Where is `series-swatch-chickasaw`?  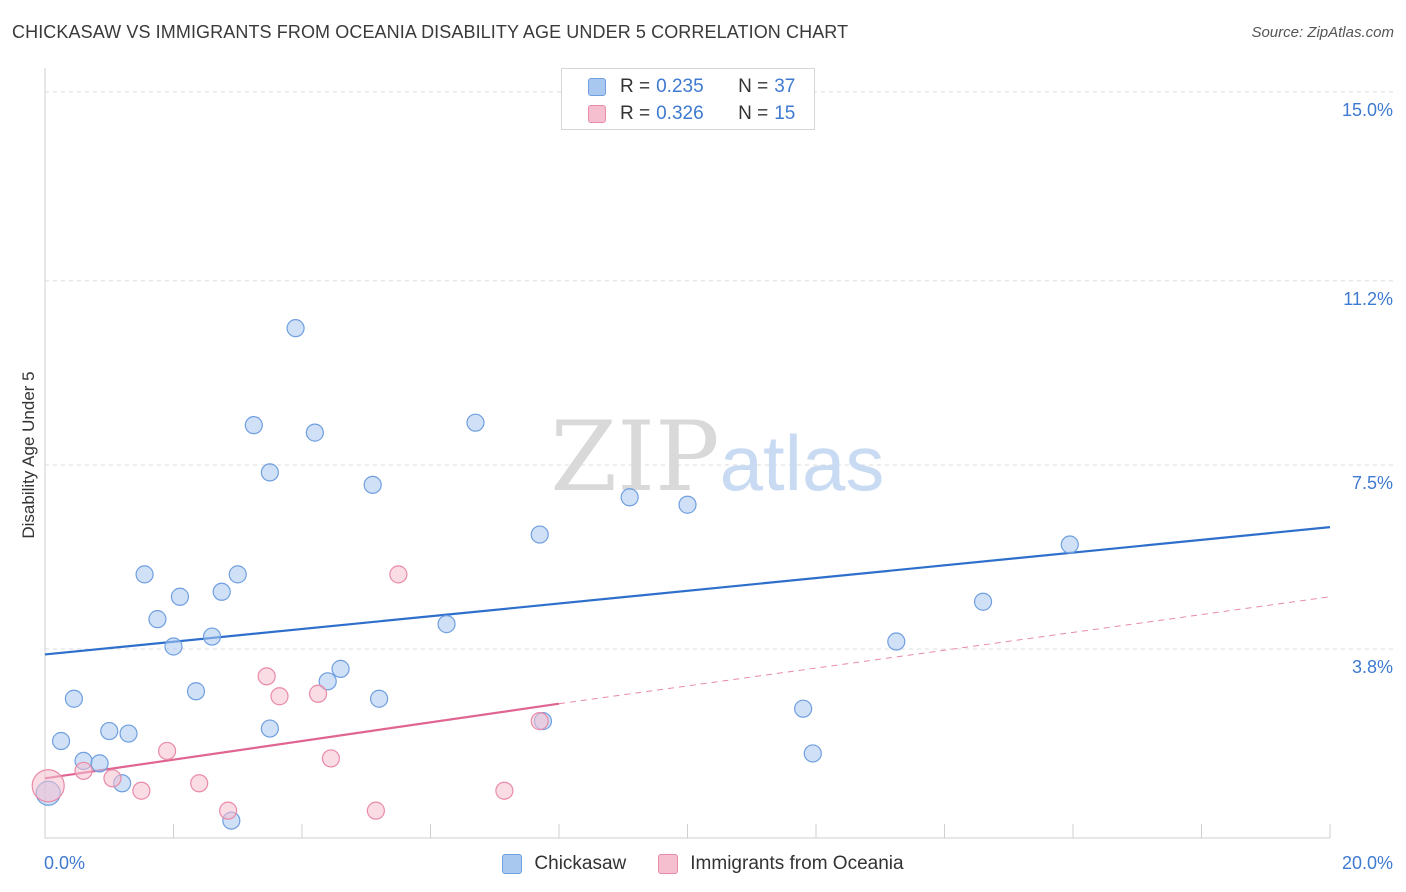
series-swatch-chickasaw is located at coordinates (512, 864).